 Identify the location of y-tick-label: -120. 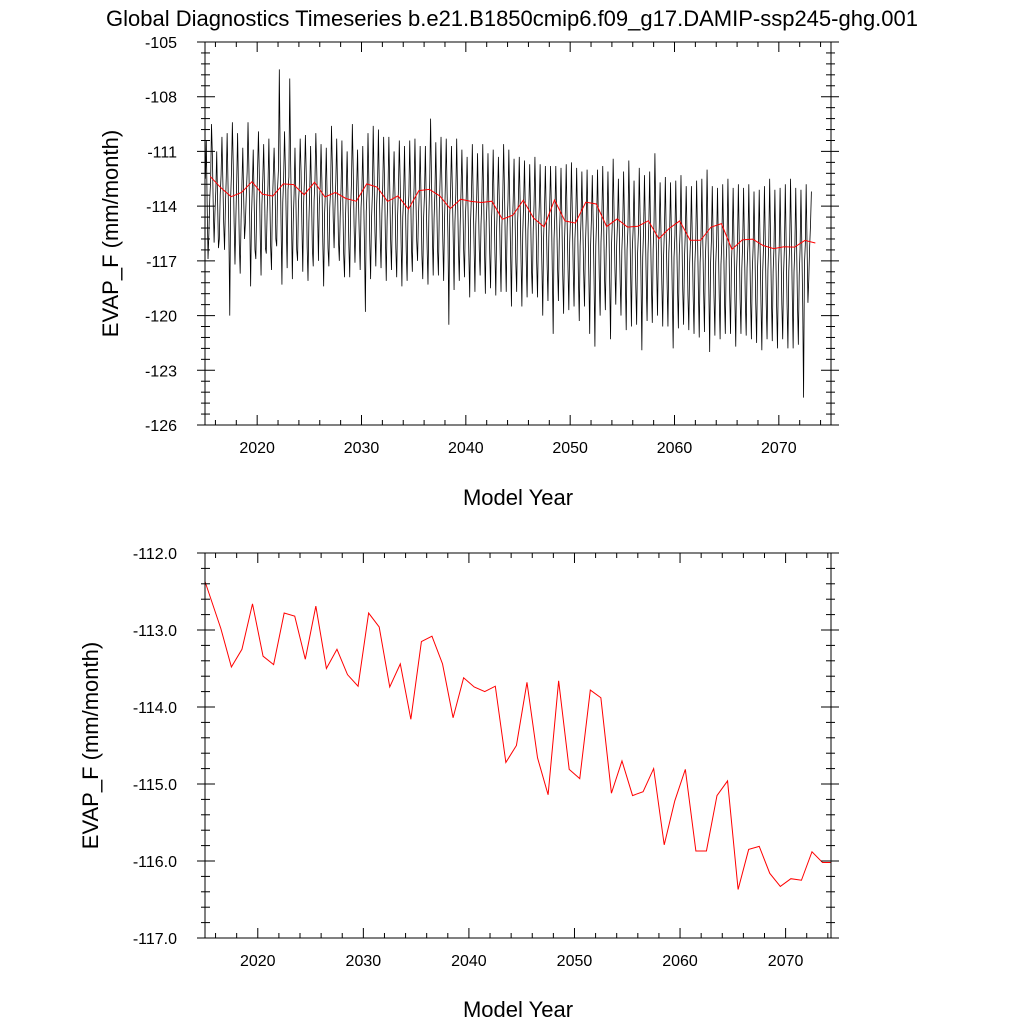
(161, 317).